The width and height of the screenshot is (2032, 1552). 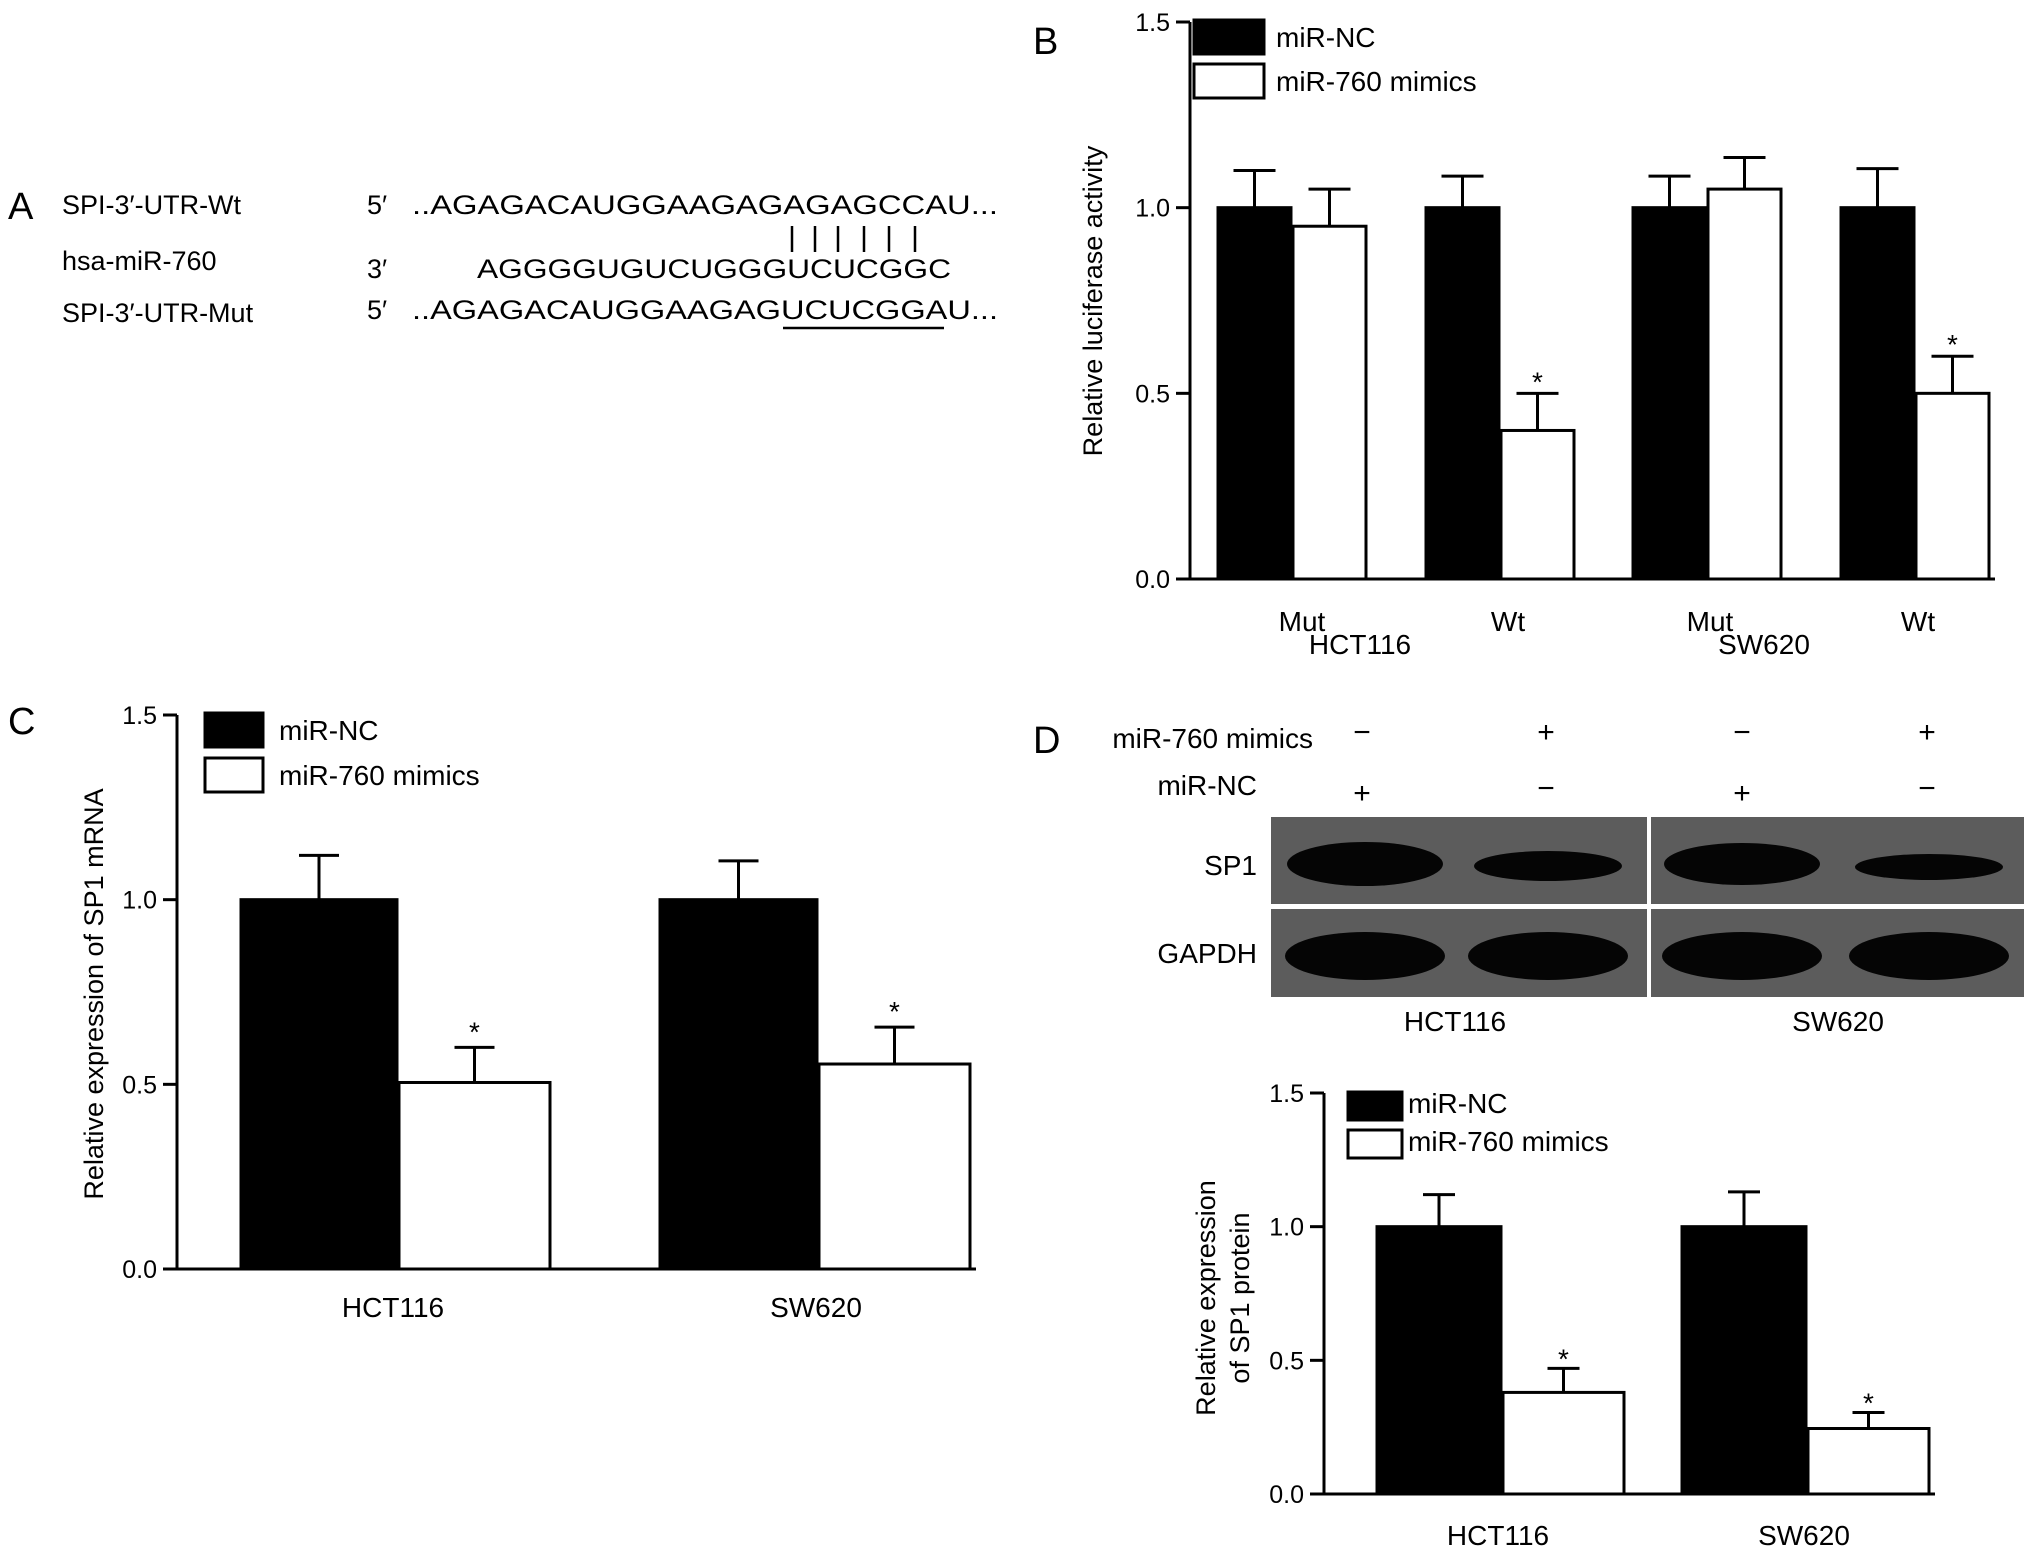 What do you see at coordinates (1927, 788) in the screenshot?
I see `sign-control-4: −` at bounding box center [1927, 788].